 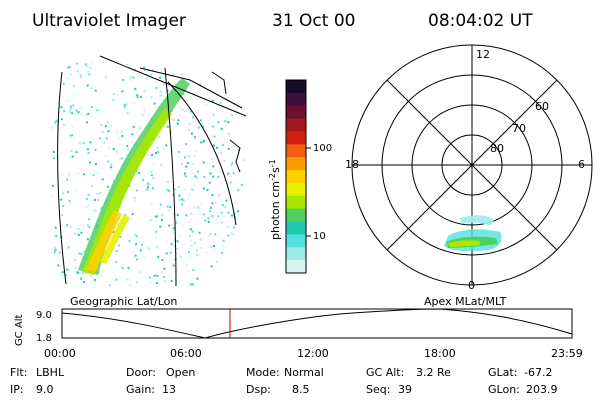 I want to click on x-tick-0600: 06:00, so click(x=186, y=353).